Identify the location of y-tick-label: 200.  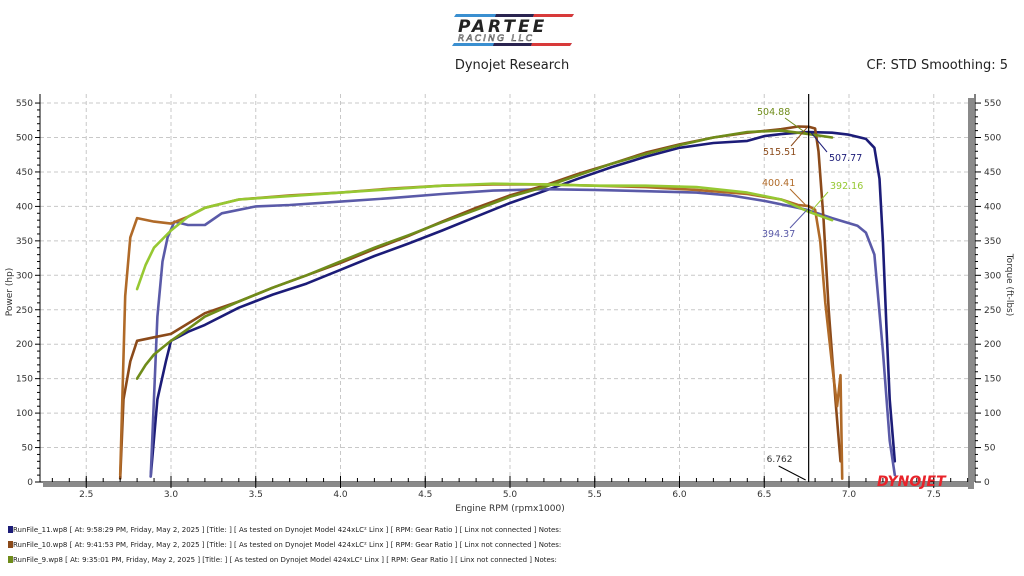
(24, 345).